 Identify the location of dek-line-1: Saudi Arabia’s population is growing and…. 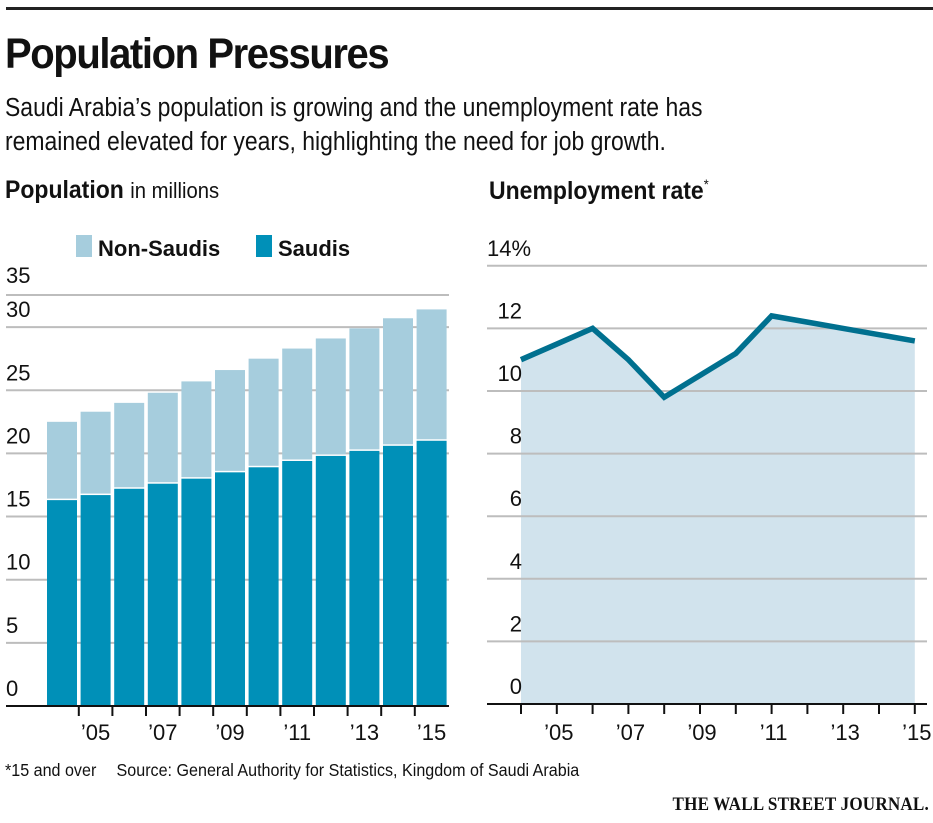
(354, 108).